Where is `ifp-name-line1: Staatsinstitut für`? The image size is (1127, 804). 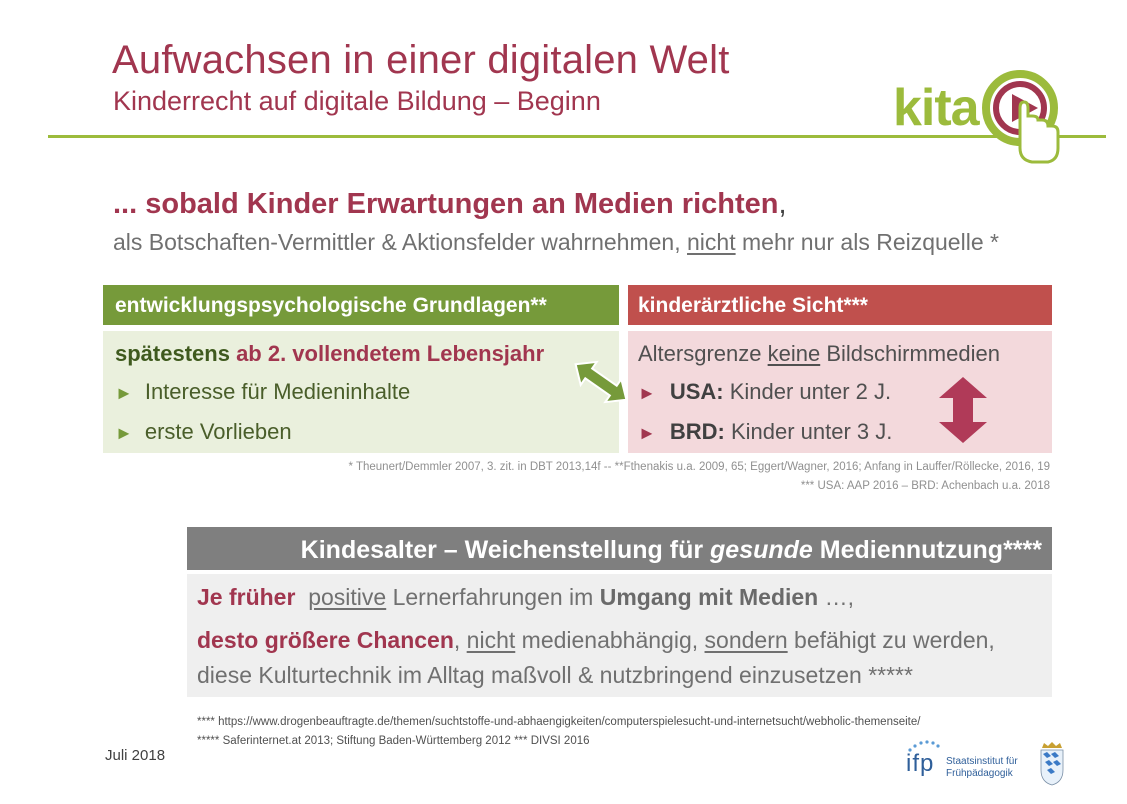 ifp-name-line1: Staatsinstitut für is located at coordinates (982, 761).